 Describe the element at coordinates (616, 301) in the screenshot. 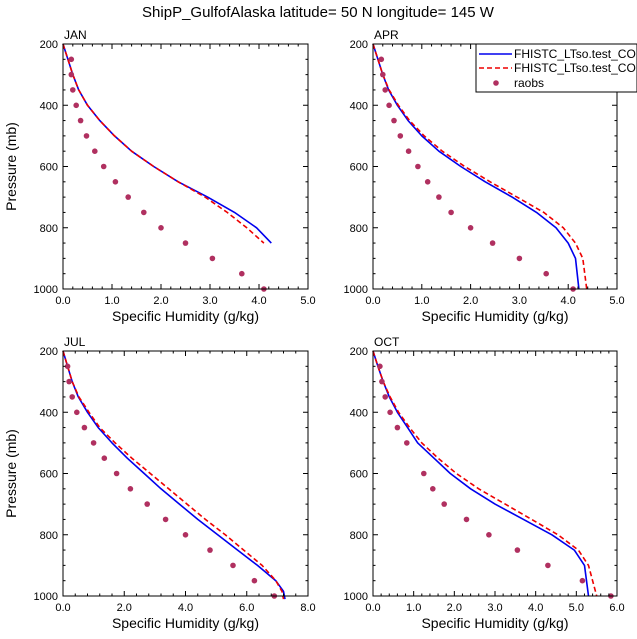

I see `x-tick-label: 5.0` at that location.